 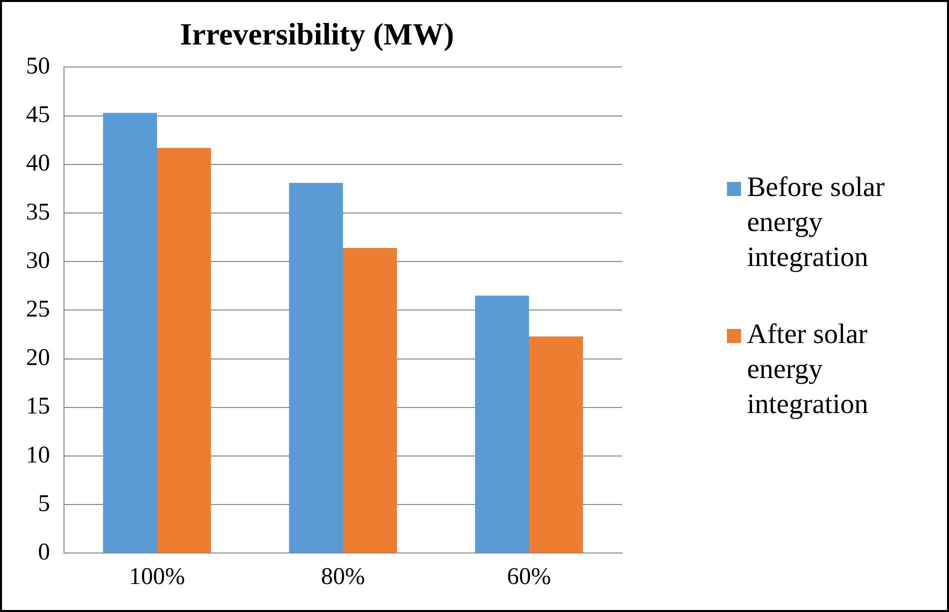 I want to click on y-tick-label: 50, so click(x=38, y=66).